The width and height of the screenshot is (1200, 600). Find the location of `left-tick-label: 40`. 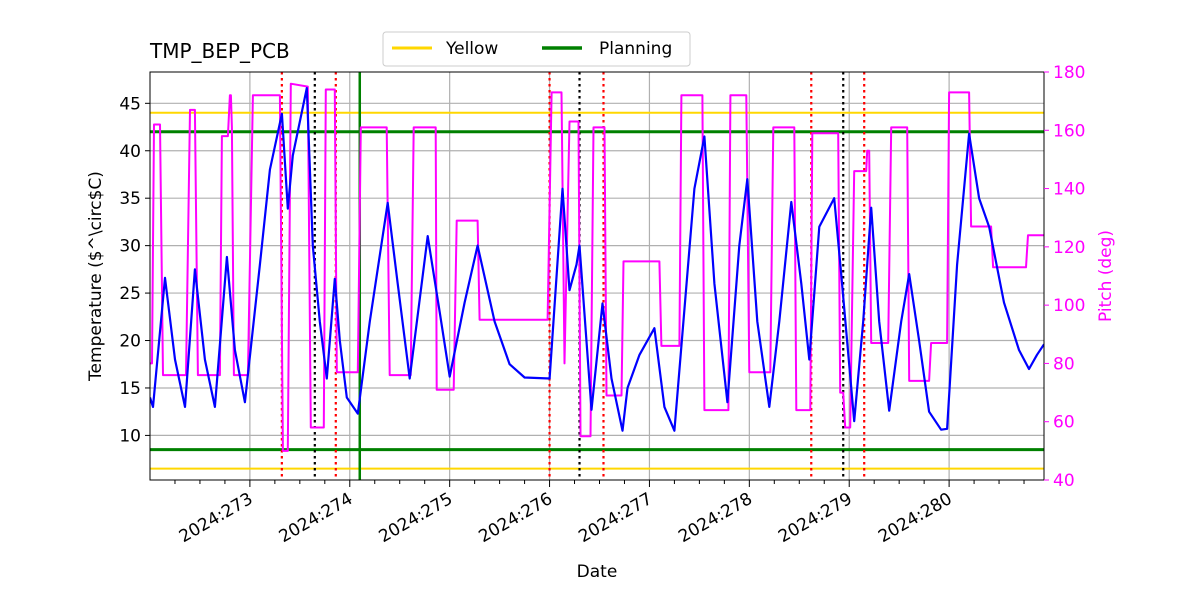

left-tick-label: 40 is located at coordinates (130, 152).